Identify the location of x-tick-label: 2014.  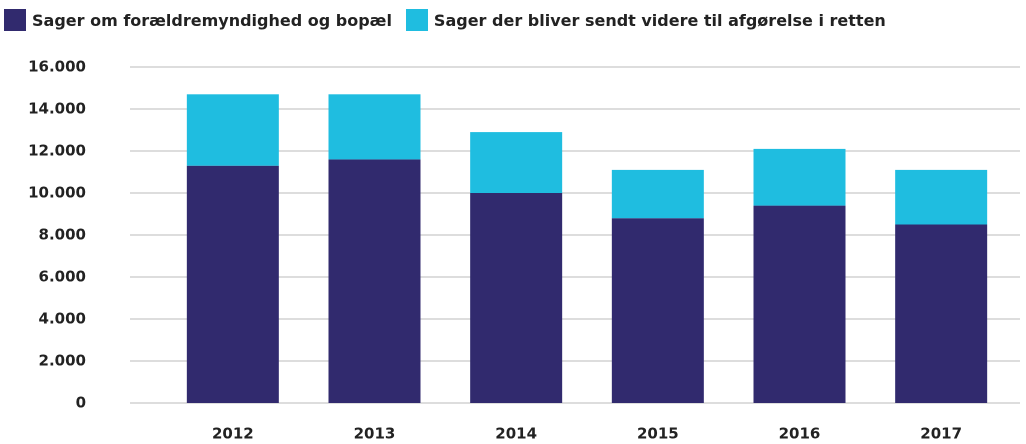
(516, 434).